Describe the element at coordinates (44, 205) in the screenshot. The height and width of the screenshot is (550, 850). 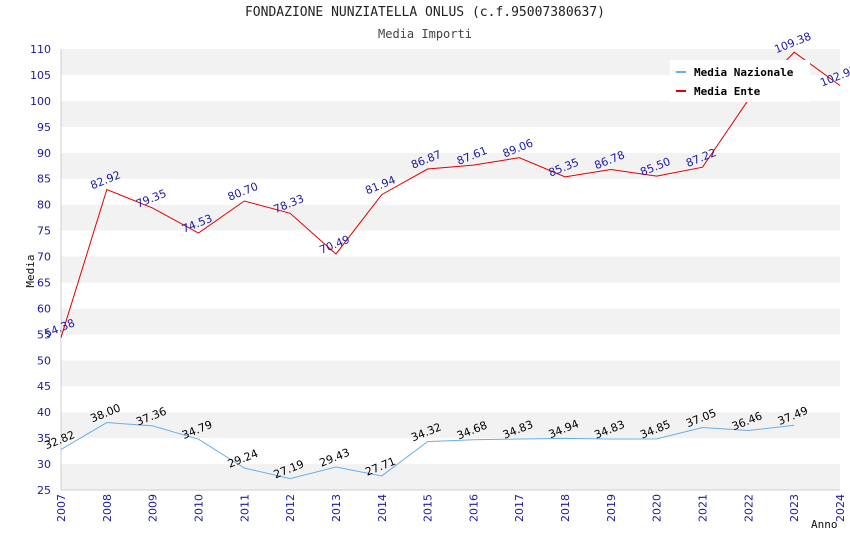
I see `y-tick-label: 80` at that location.